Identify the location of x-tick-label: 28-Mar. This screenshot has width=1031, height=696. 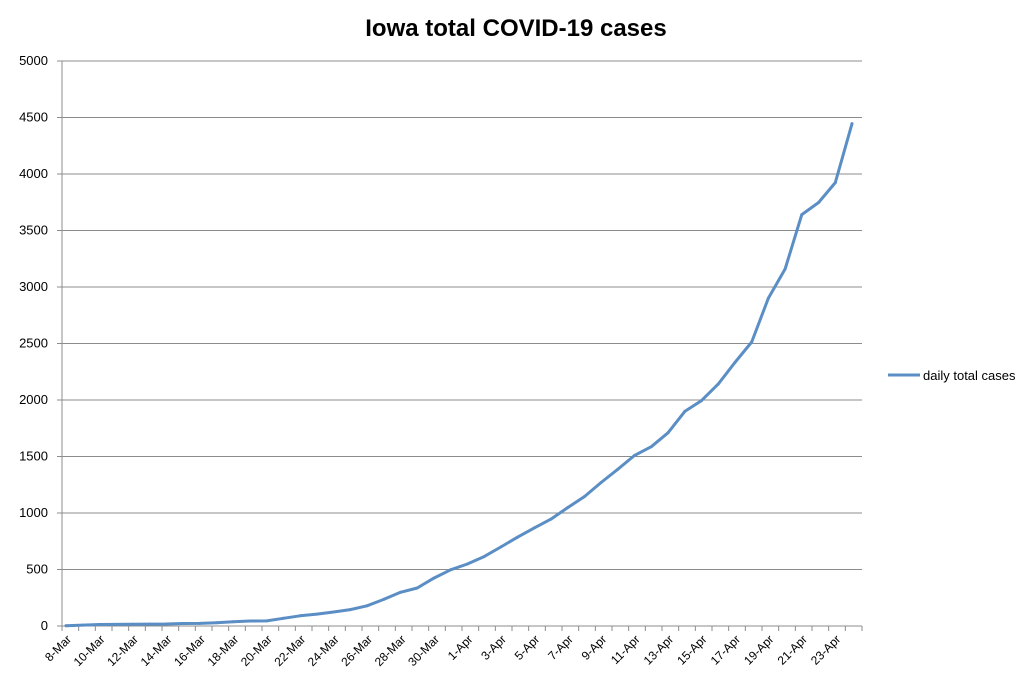
(390, 650).